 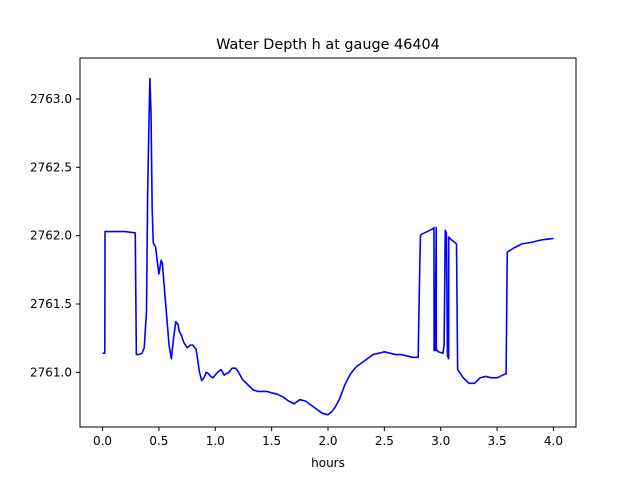 I want to click on x-tick-label: 0.5, so click(x=158, y=441).